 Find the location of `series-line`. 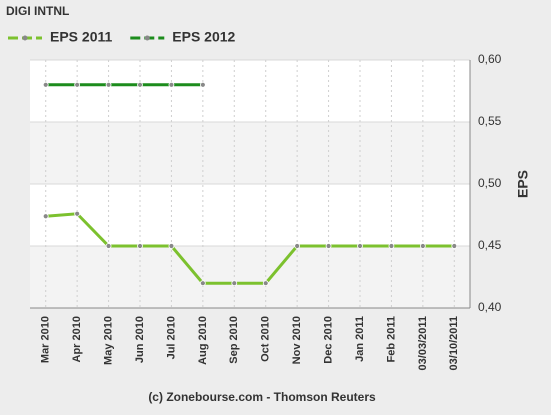

series-line is located at coordinates (250, 248).